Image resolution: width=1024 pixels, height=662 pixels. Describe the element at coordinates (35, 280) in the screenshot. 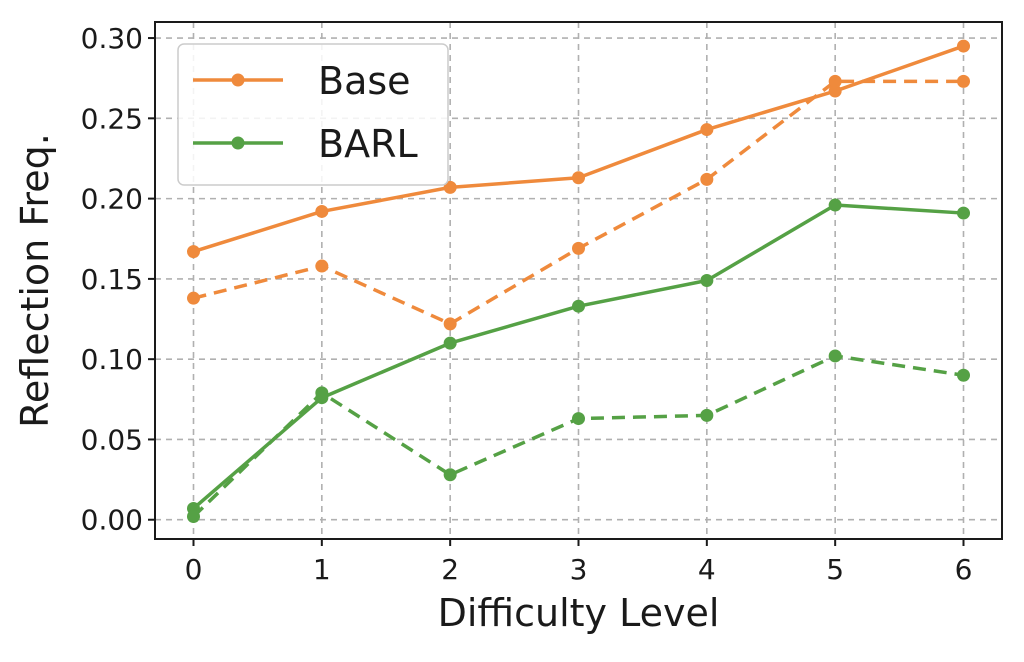

I see `y-axis-title: Reflection Freq.` at that location.